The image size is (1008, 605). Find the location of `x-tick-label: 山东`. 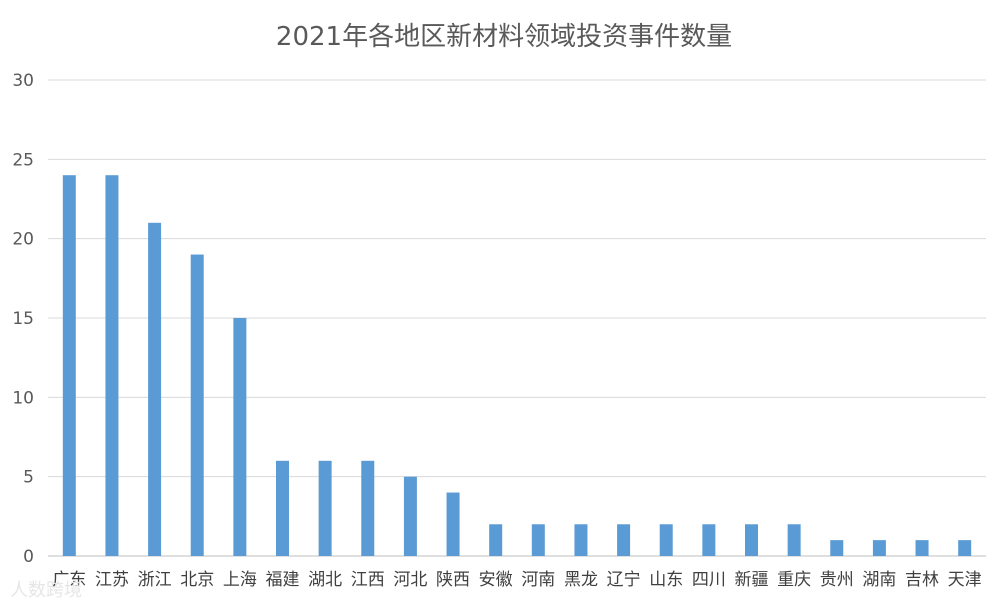

x-tick-label: 山东 is located at coordinates (666, 580).